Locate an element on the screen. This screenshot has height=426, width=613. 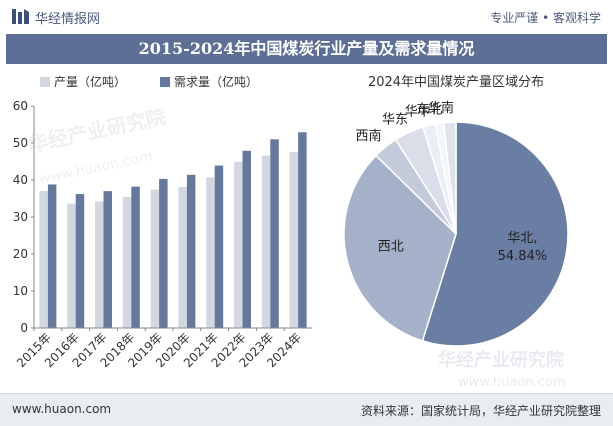
y-tick-label: 50 is located at coordinates (20, 143).